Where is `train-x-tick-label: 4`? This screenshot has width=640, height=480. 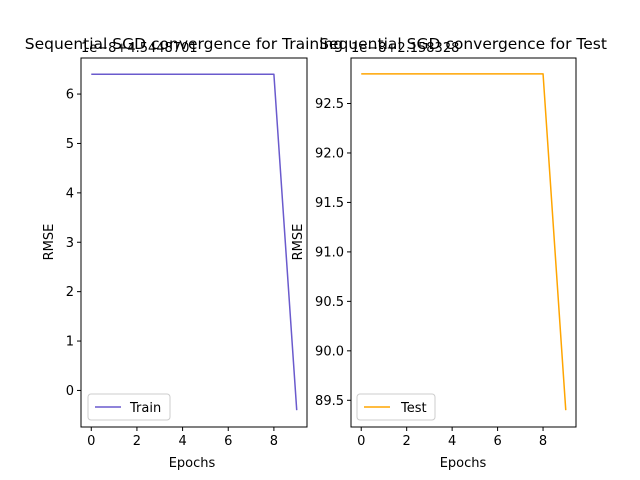
train-x-tick-label: 4 is located at coordinates (182, 441).